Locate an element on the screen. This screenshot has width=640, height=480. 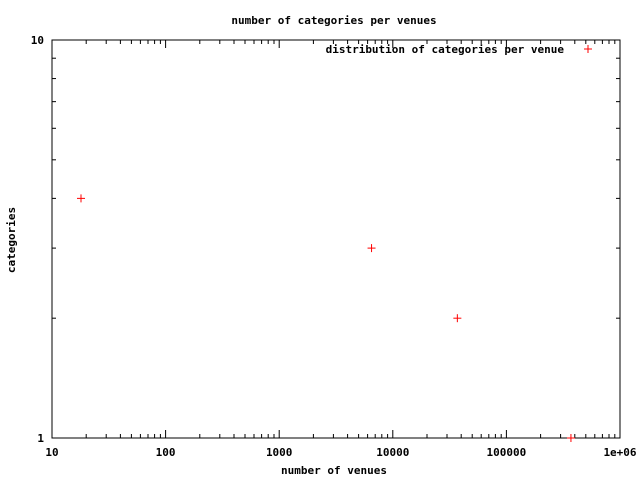
x-tick-label: 10 is located at coordinates (51, 452).